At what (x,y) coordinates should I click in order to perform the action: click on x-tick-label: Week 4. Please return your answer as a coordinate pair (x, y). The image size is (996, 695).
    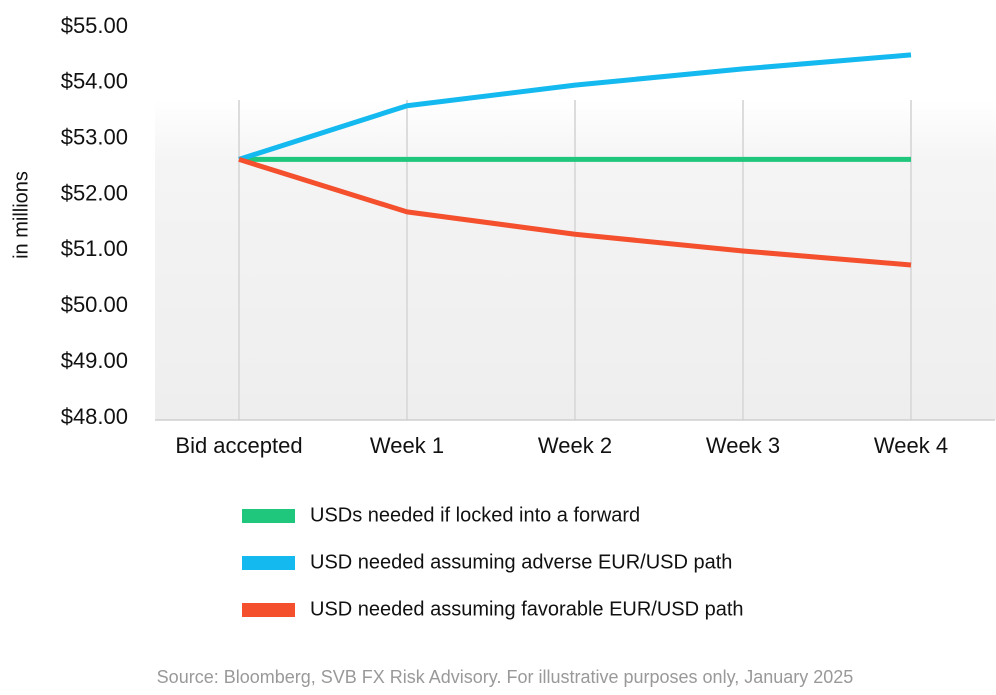
    Looking at the image, I should click on (911, 445).